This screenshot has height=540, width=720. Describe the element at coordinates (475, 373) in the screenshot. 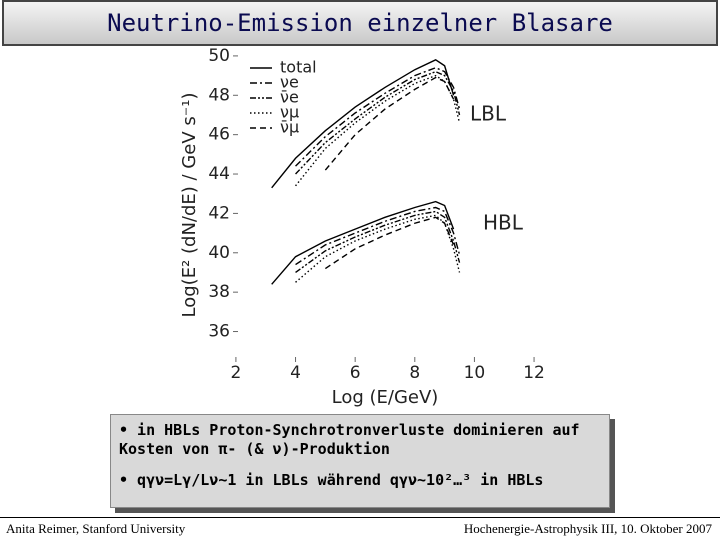

I see `x-tick-label: 10` at that location.